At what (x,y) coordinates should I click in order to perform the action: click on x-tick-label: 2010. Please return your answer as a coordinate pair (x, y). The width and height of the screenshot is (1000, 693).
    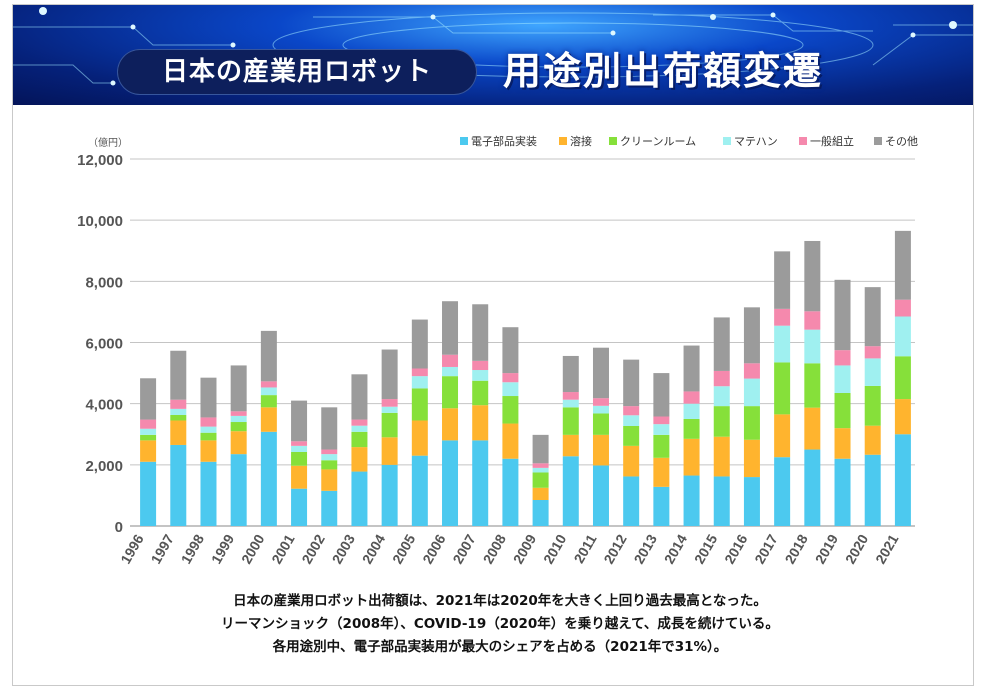
    Looking at the image, I should click on (555, 548).